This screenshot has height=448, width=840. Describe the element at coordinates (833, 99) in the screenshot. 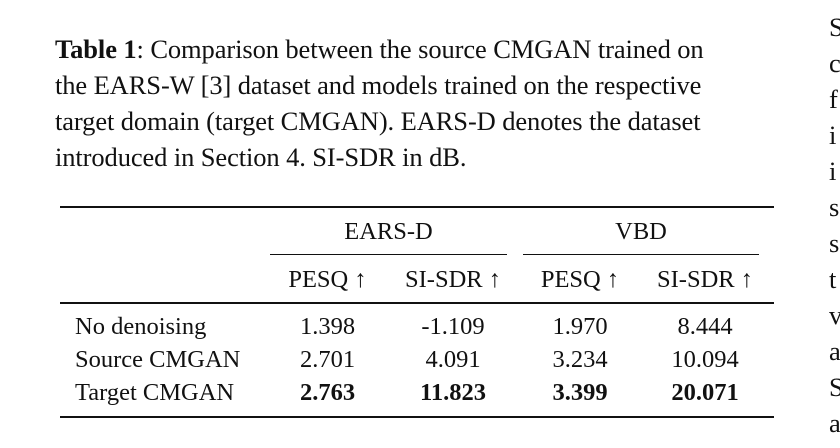

I see `edge-letter: f` at that location.